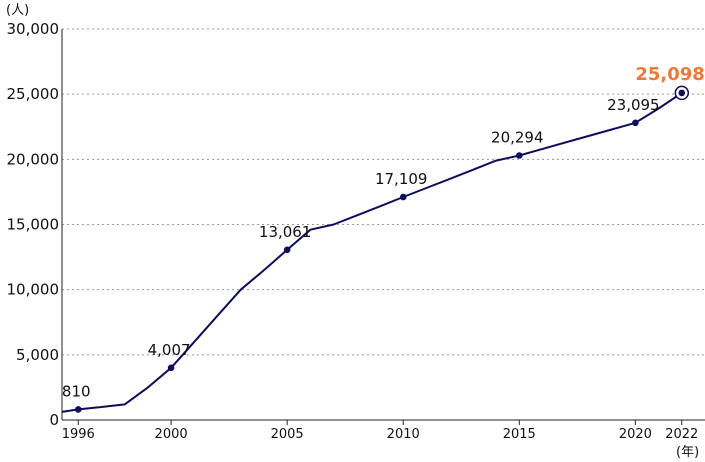  I want to click on y-tick-label: 15,000, so click(33, 225).